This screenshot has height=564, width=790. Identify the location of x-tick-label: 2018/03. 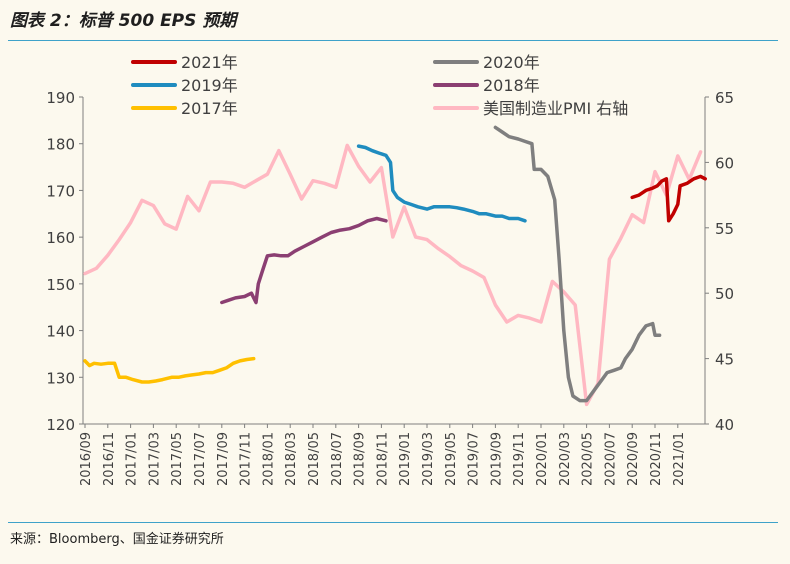
(291, 459).